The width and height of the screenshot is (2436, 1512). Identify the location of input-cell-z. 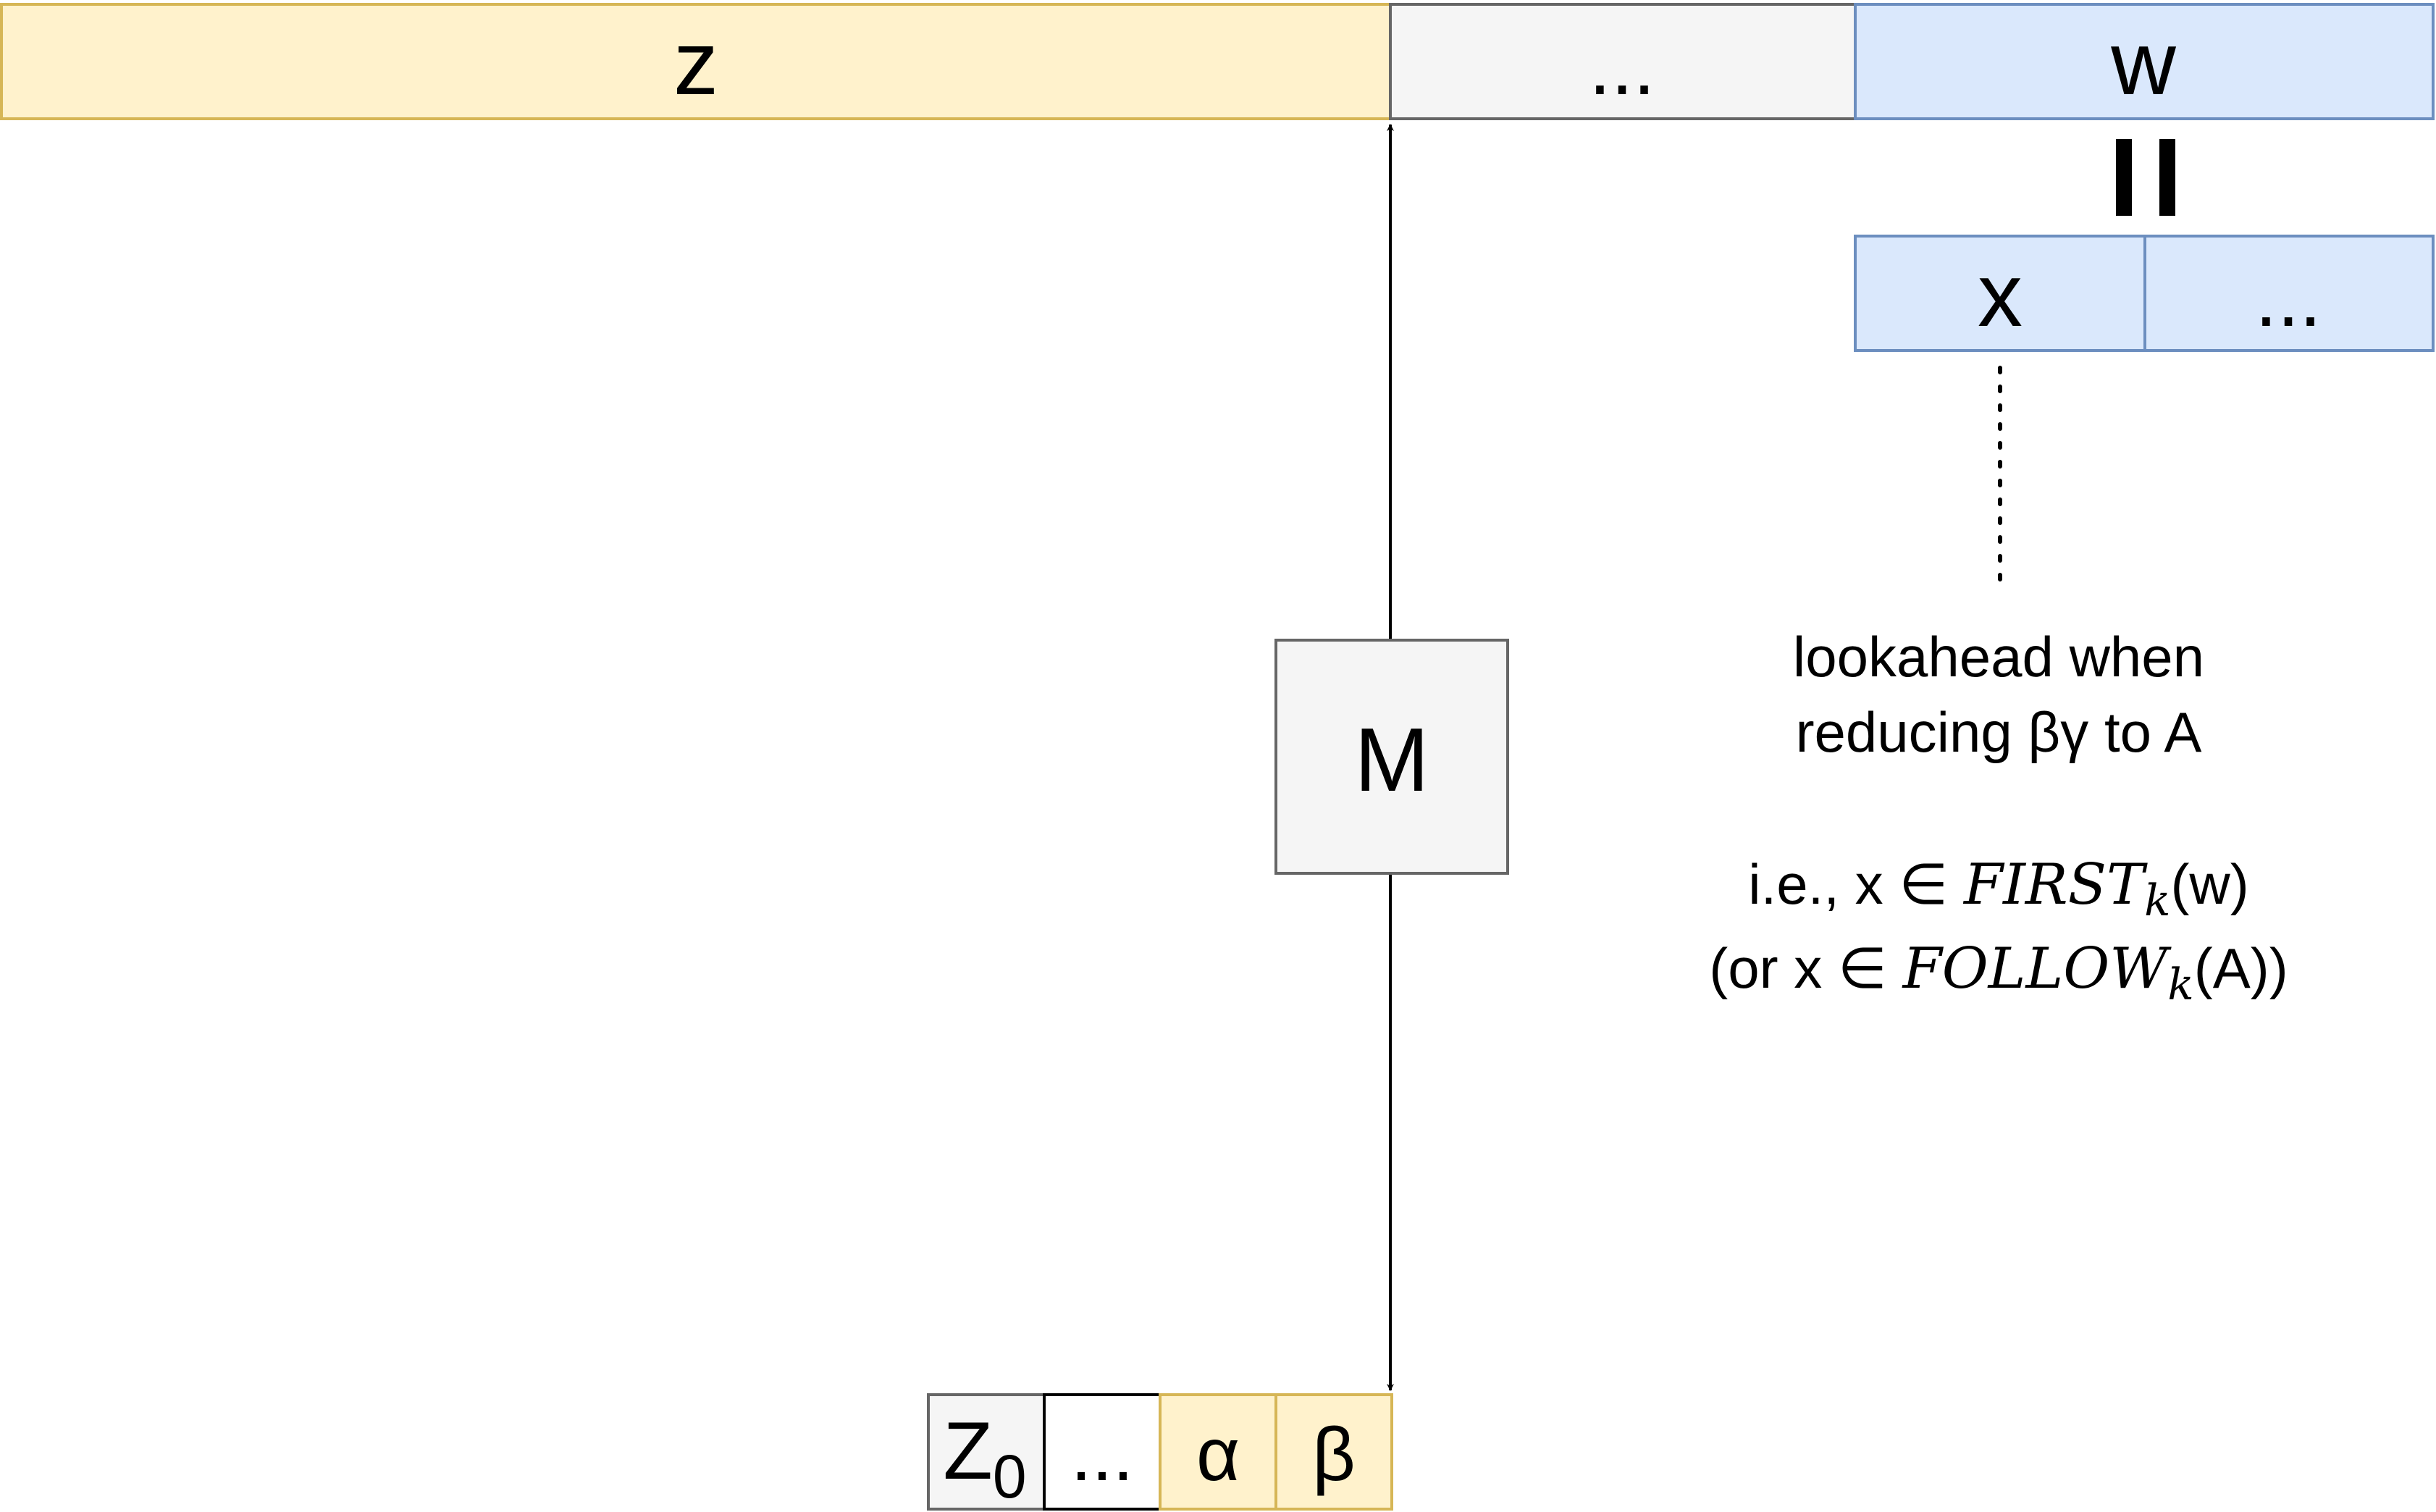
(696, 61).